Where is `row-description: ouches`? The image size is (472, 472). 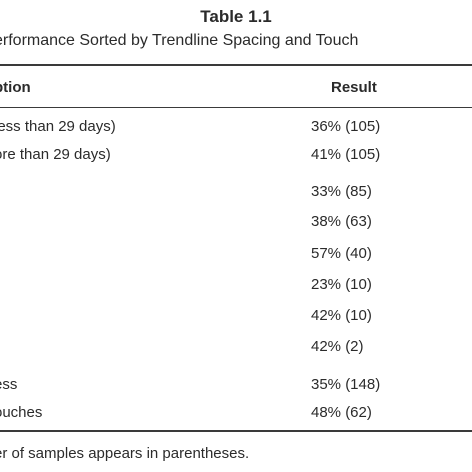
row-description: ouches is located at coordinates (21, 412).